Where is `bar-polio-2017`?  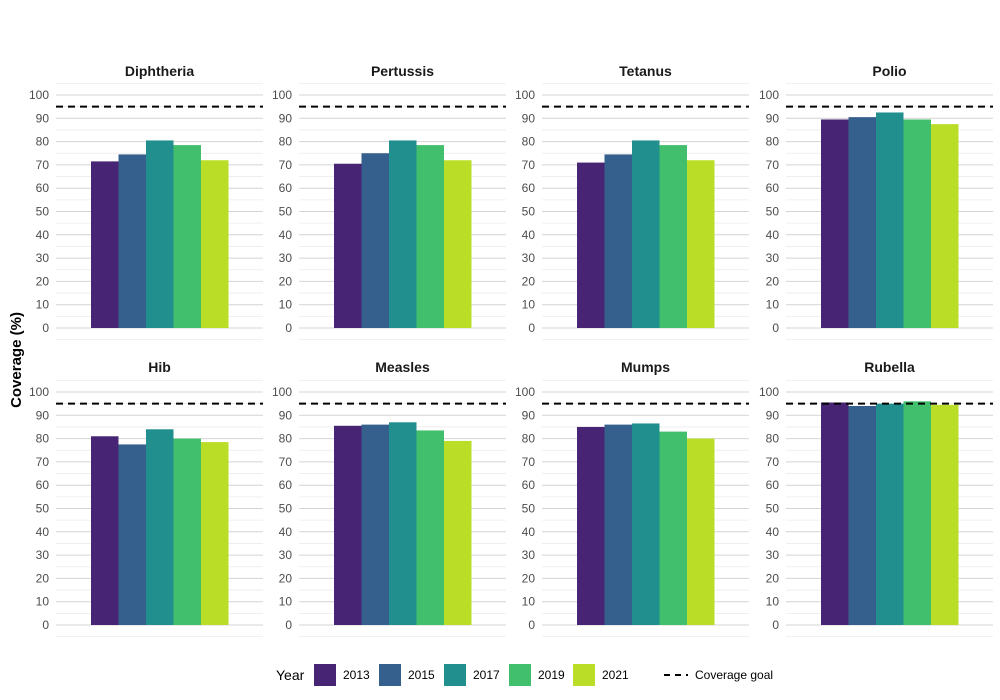
bar-polio-2017 is located at coordinates (890, 220).